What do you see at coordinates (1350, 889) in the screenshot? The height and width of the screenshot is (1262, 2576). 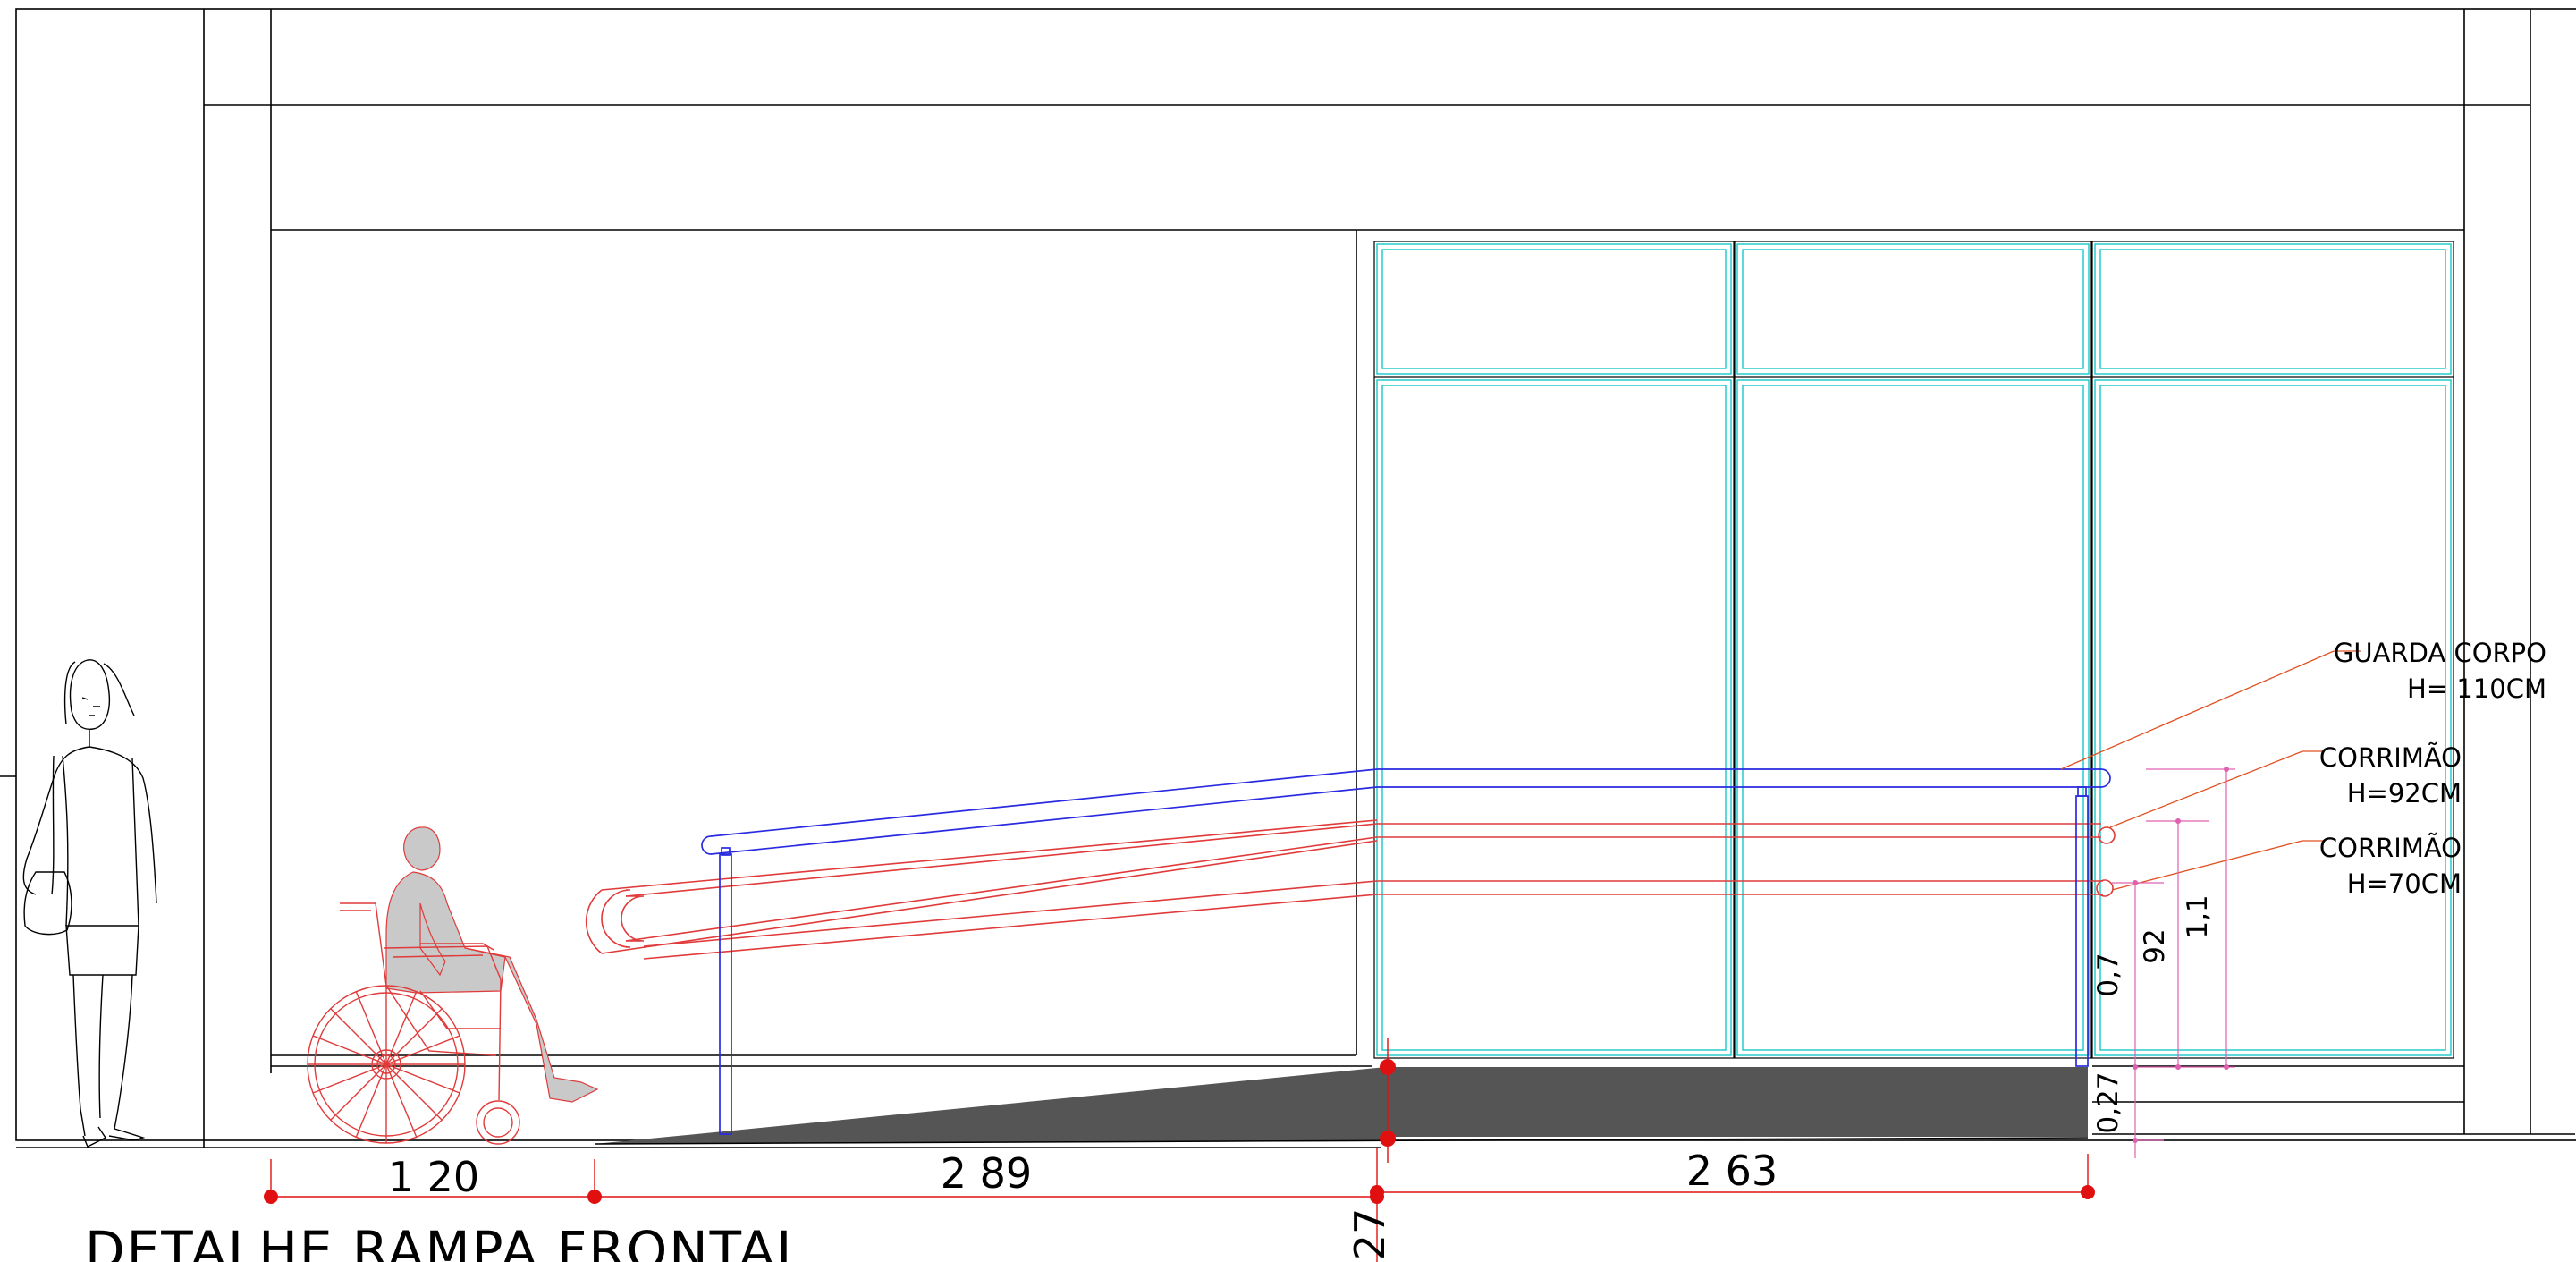 I see `handrails` at bounding box center [1350, 889].